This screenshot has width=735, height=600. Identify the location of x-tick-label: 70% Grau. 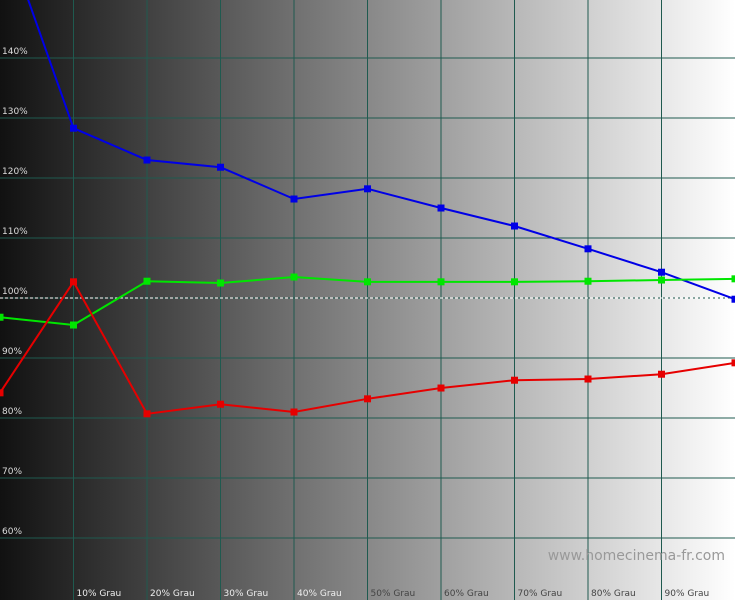
(540, 594).